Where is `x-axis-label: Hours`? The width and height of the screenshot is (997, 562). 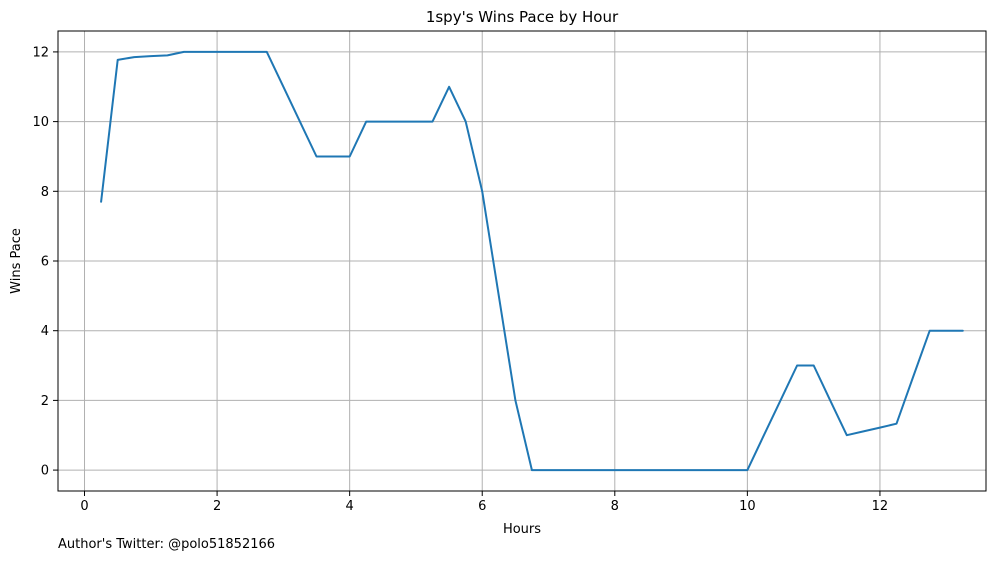
x-axis-label: Hours is located at coordinates (522, 529).